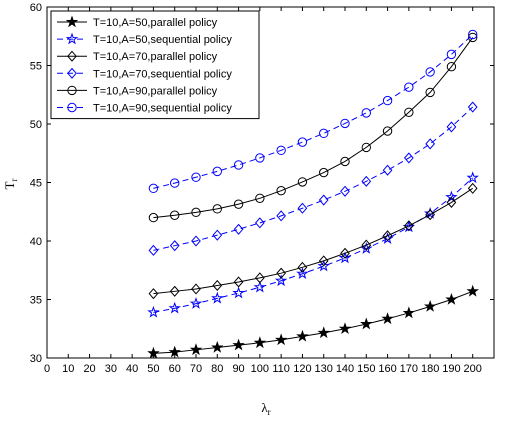 This screenshot has height=428, width=510. Describe the element at coordinates (36, 242) in the screenshot. I see `y-tick-label: 40` at that location.